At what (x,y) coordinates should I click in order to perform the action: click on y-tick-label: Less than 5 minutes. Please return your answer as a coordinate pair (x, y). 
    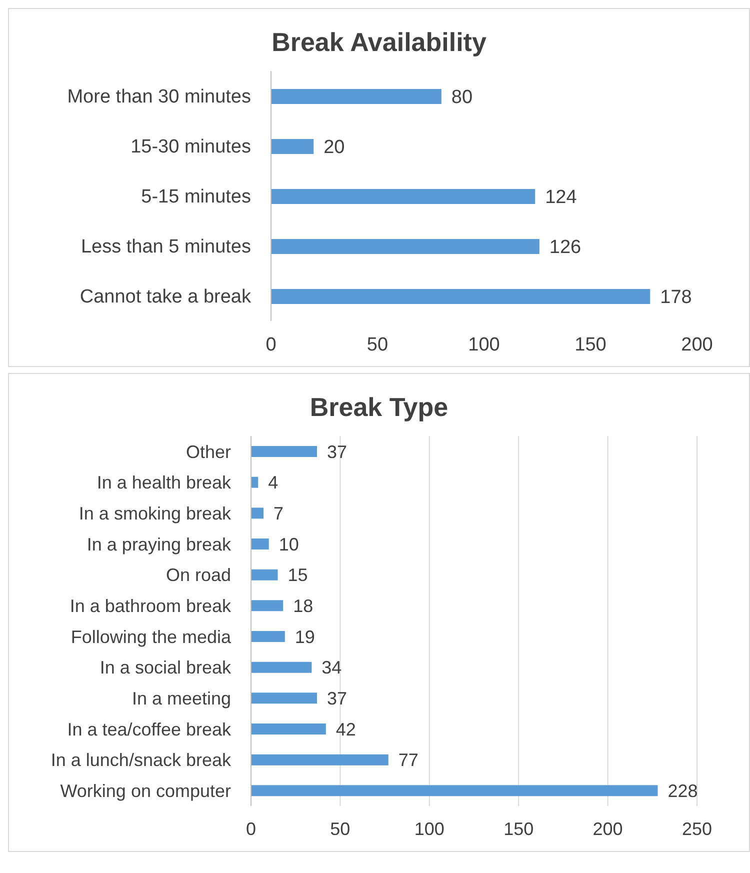
    Looking at the image, I should click on (165, 247).